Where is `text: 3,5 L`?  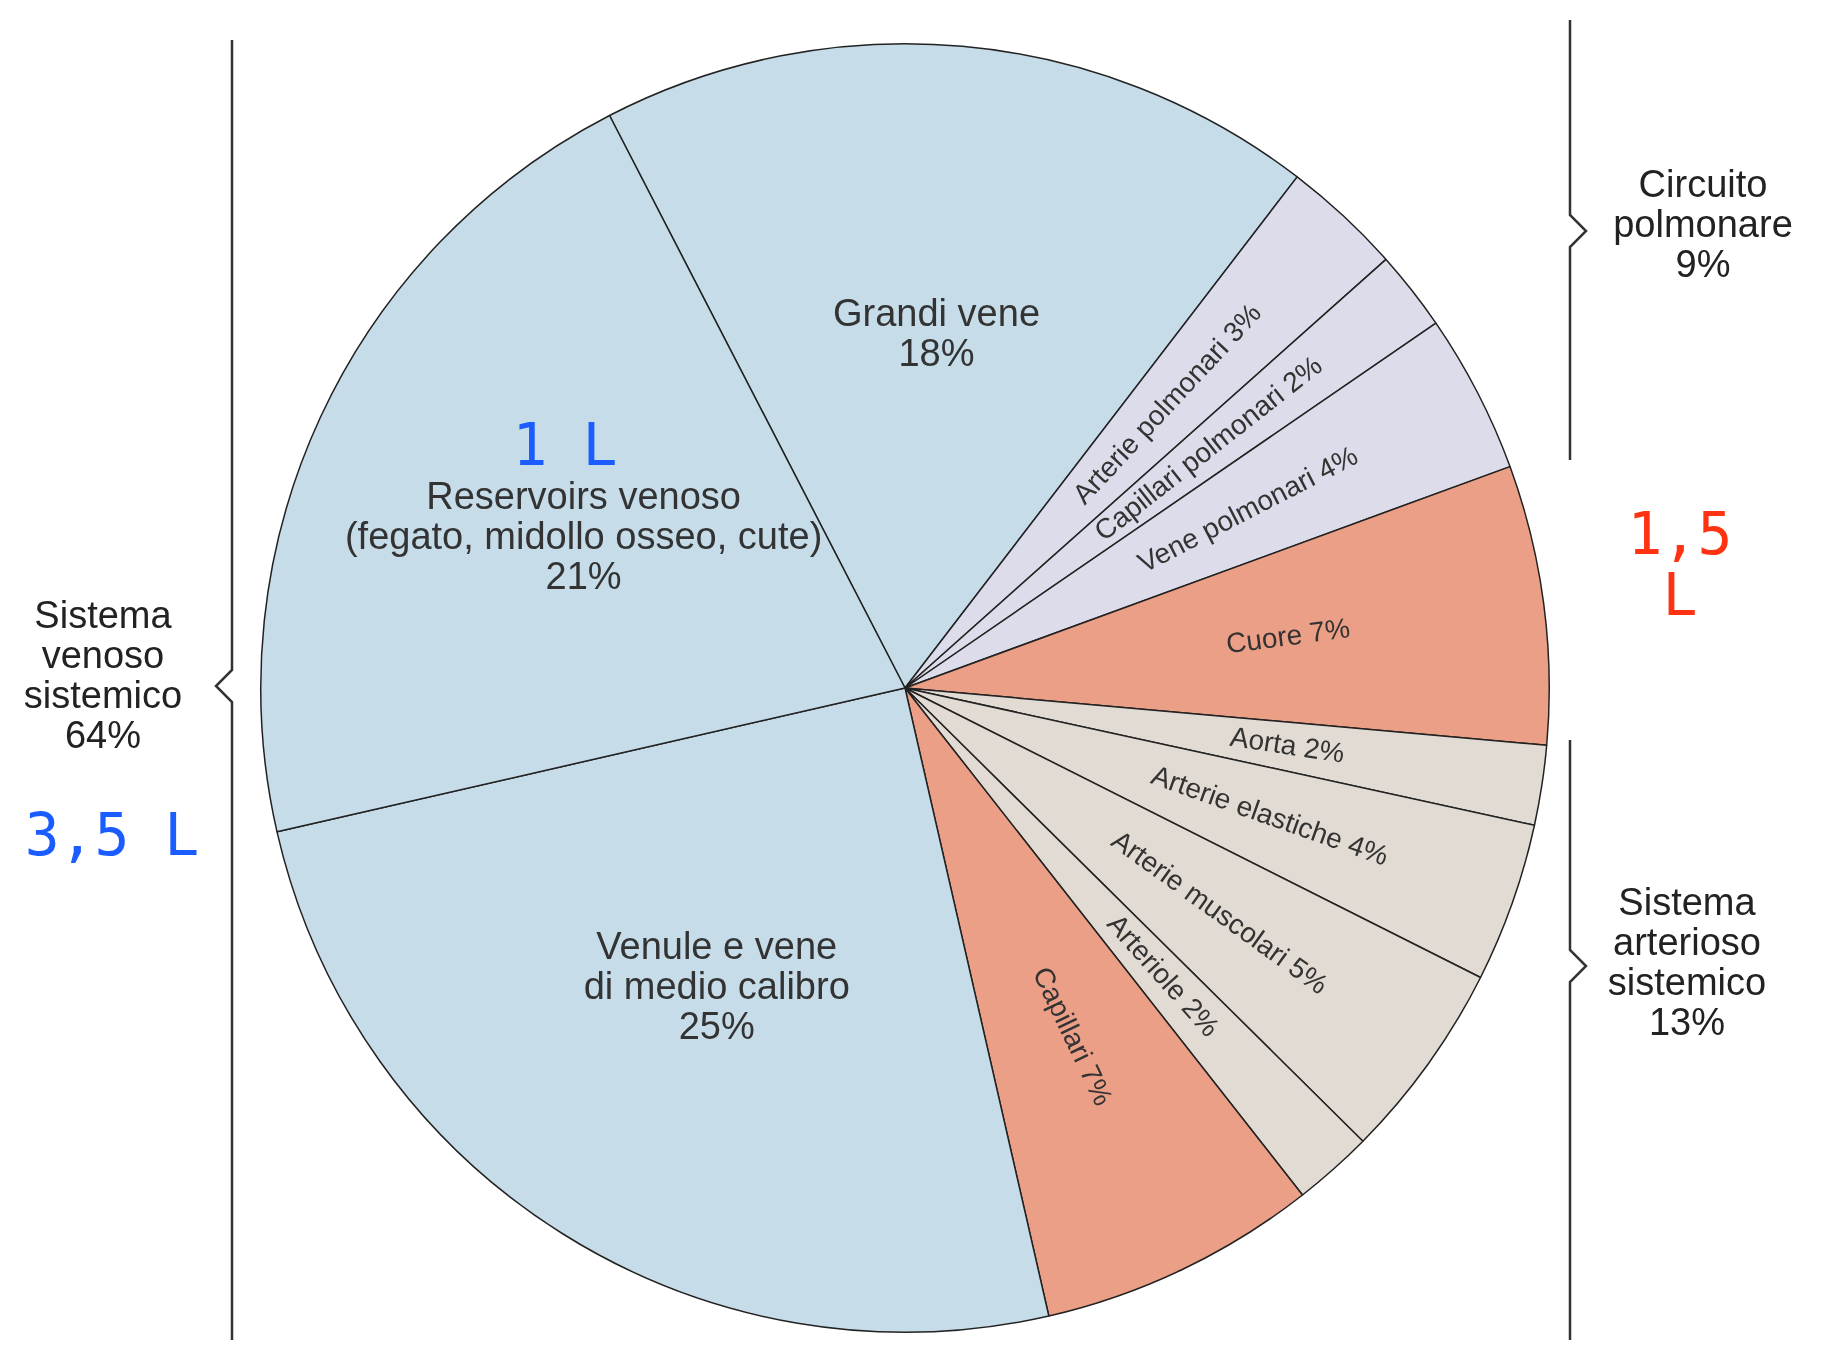
text: 3,5 L is located at coordinates (112, 834).